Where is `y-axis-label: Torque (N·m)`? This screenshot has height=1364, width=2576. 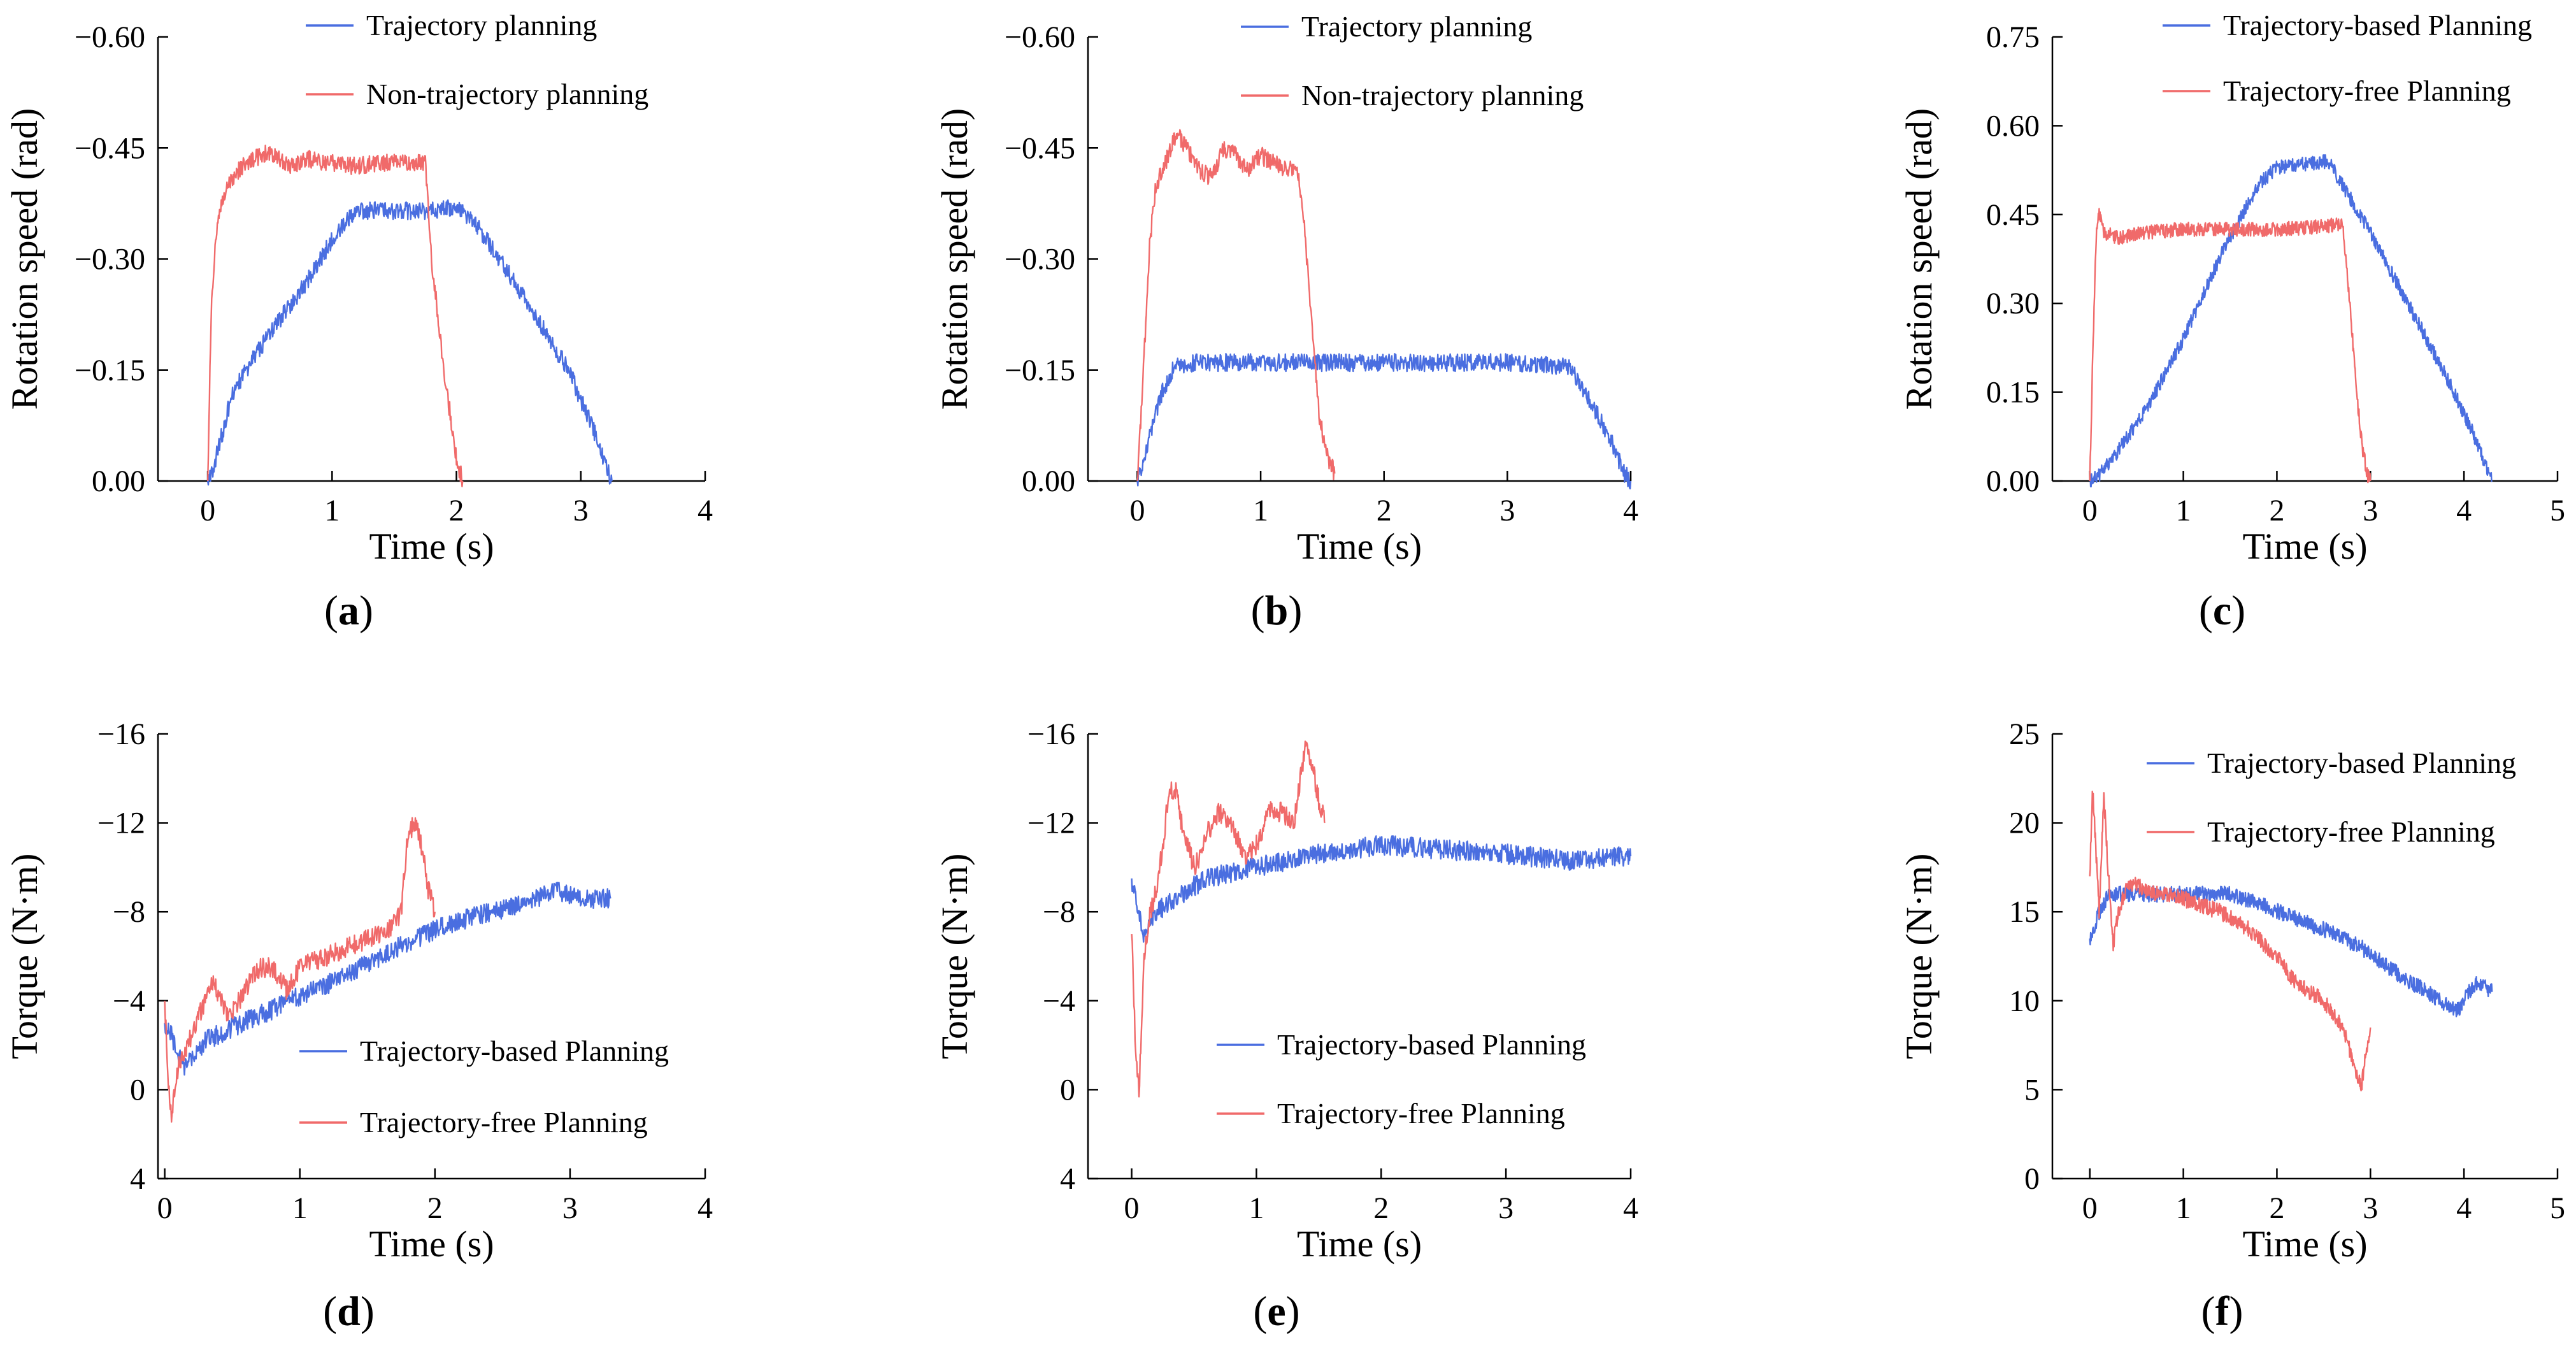
y-axis-label: Torque (N·m) is located at coordinates (25, 957).